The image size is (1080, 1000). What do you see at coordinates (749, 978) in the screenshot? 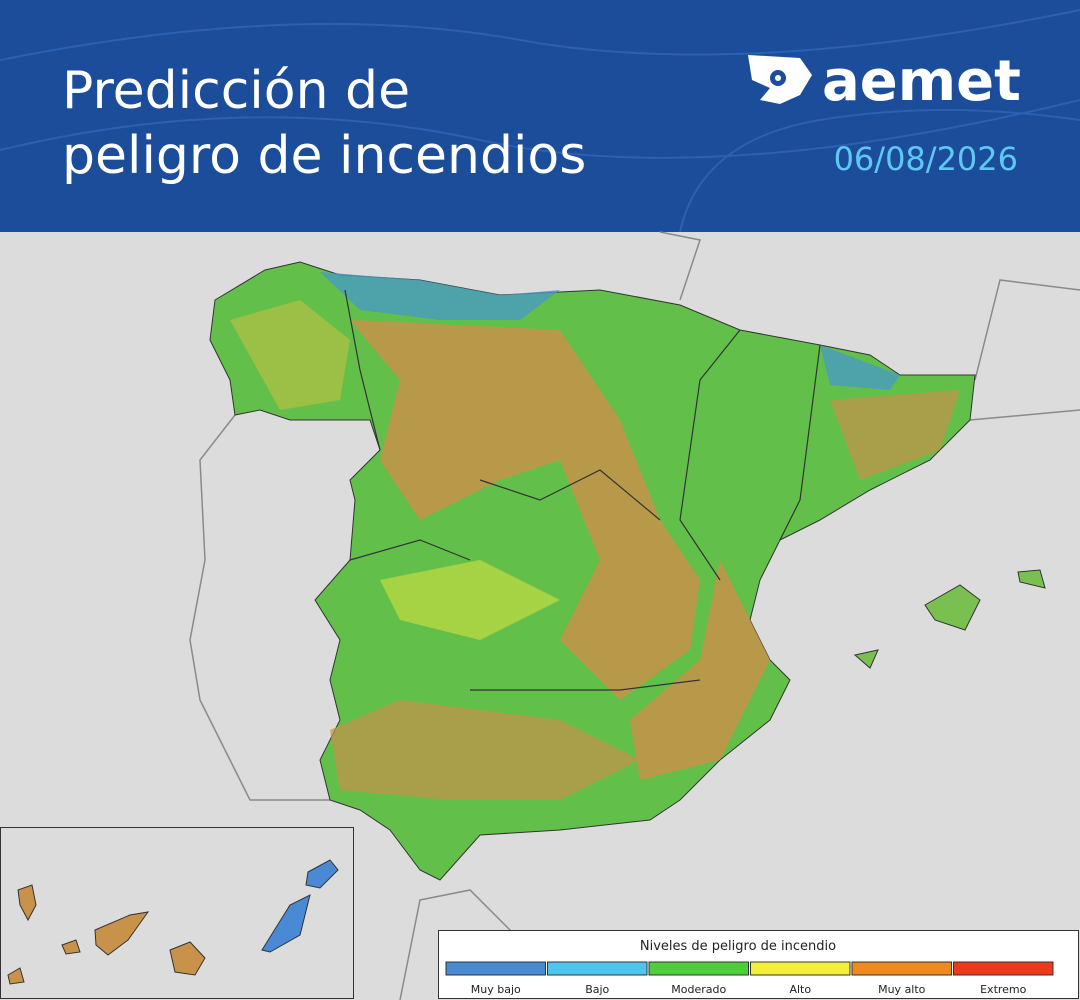
I see `legend-items: Muy bajo Bajo Moderado Alto Muy alto Extremo` at bounding box center [749, 978].